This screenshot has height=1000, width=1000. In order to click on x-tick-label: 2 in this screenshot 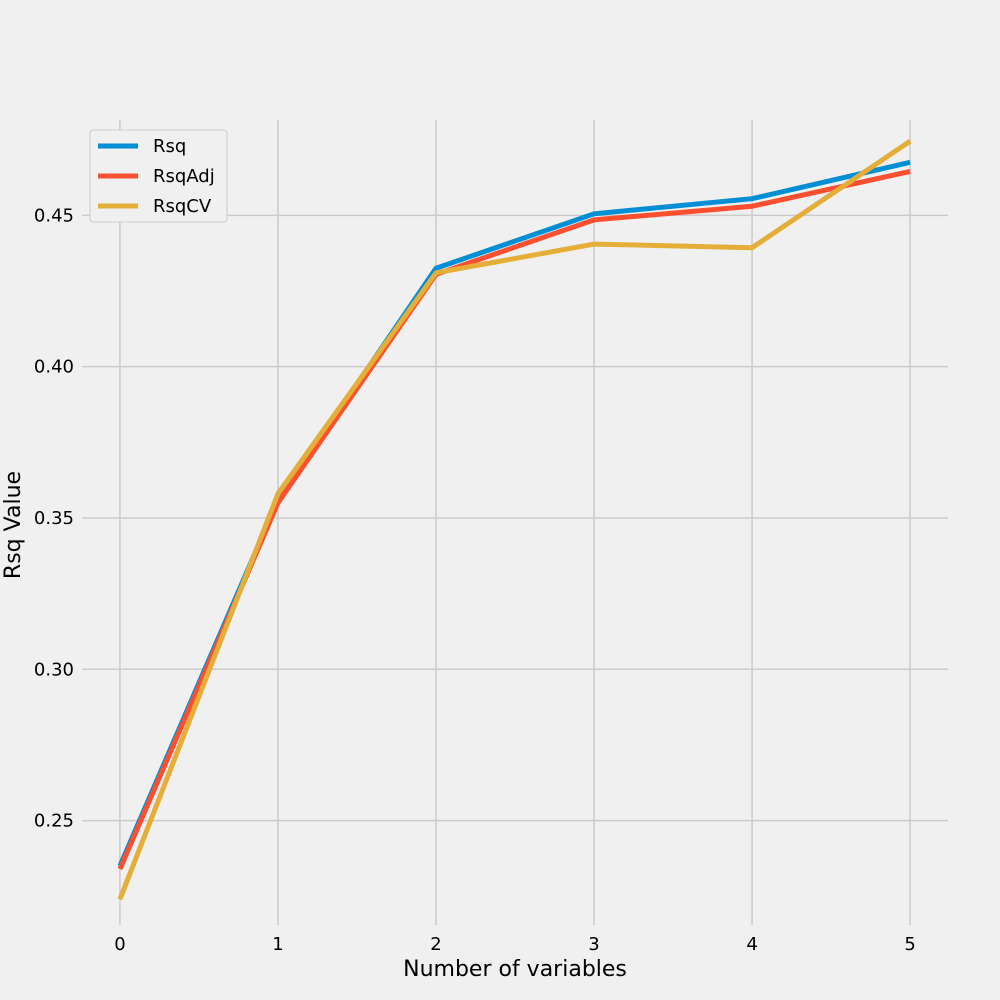, I will do `click(435, 944)`.